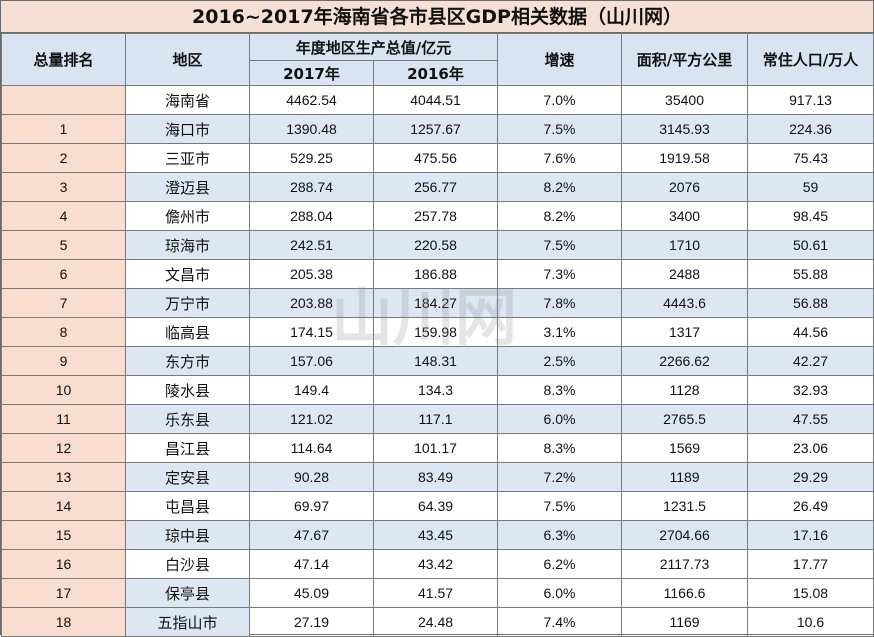  Describe the element at coordinates (63, 506) in the screenshot. I see `cell-rank: 14` at that location.